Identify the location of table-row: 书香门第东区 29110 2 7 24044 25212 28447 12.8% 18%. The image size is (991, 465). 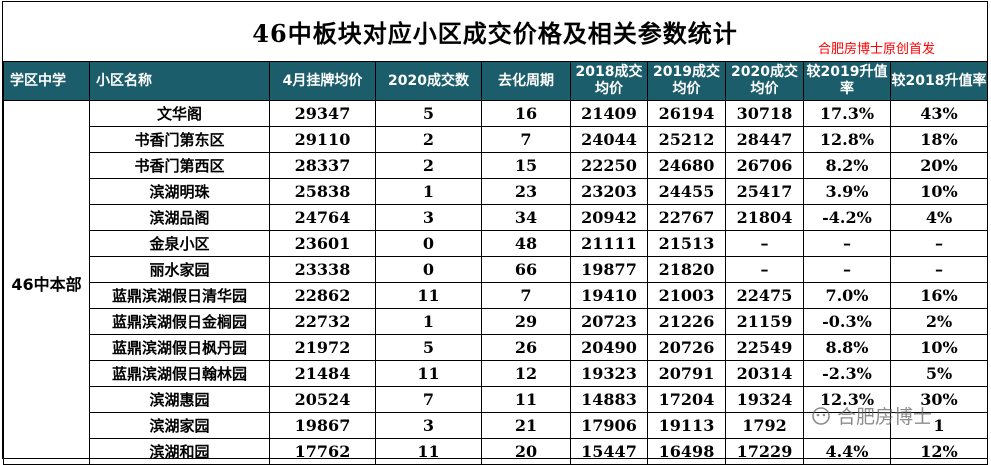
(496, 139).